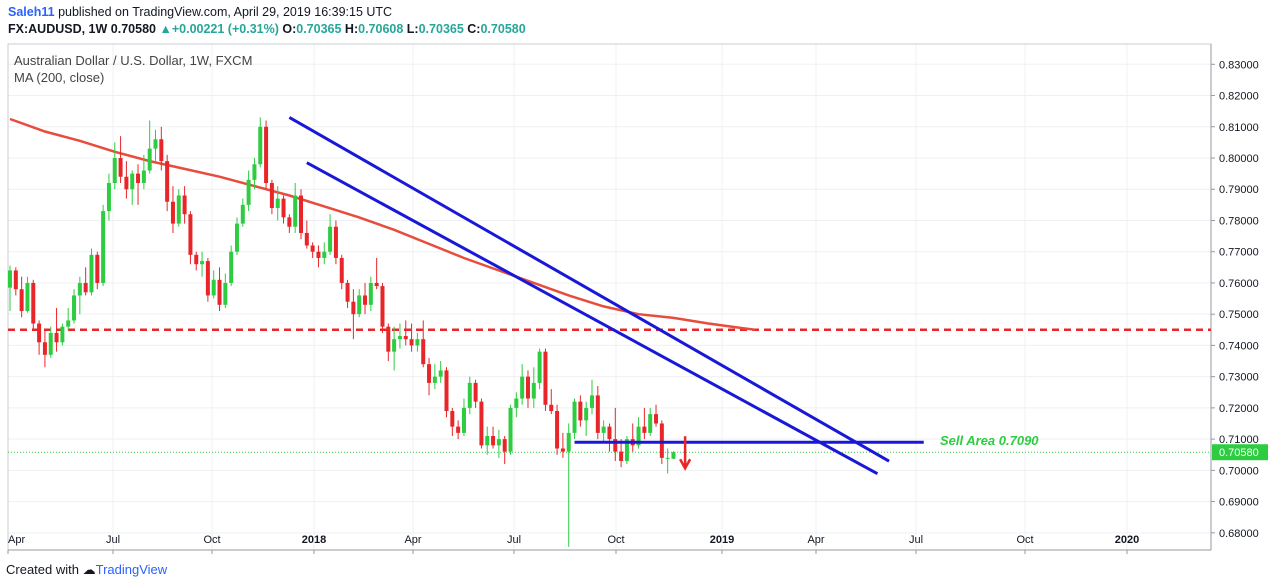 This screenshot has height=588, width=1274. Describe the element at coordinates (1239, 97) in the screenshot. I see `price-tick-label: 0.82000` at that location.